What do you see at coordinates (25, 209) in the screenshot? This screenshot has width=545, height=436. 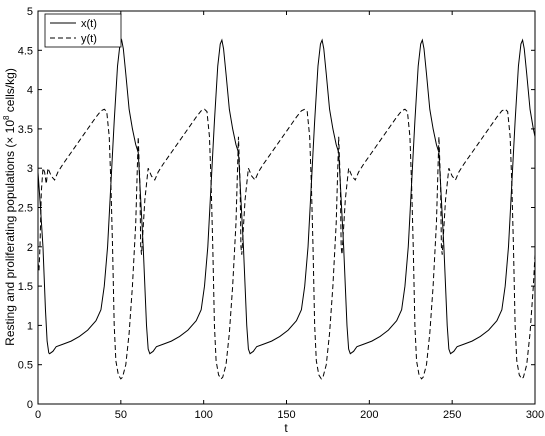 I see `y-tick-label-5: 2.5` at bounding box center [25, 209].